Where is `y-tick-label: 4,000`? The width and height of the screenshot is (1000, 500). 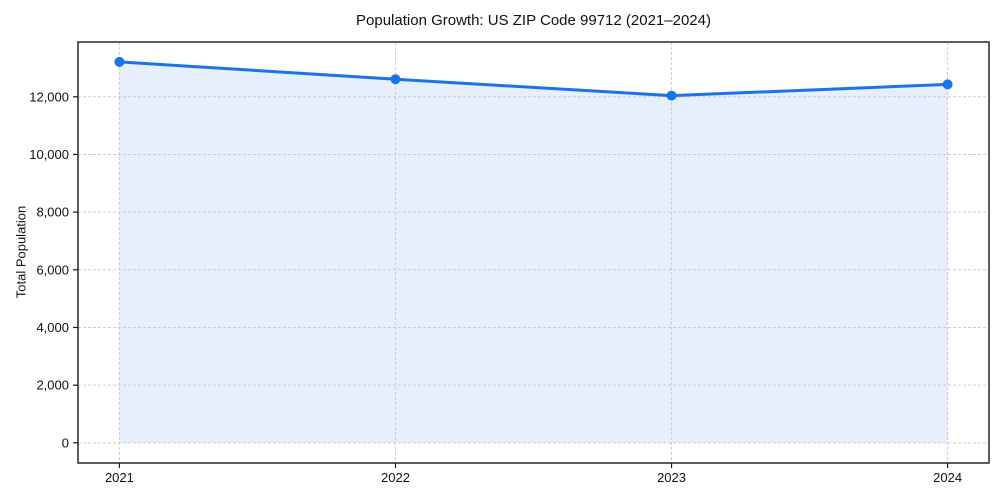
y-tick-label: 4,000 is located at coordinates (52, 327).